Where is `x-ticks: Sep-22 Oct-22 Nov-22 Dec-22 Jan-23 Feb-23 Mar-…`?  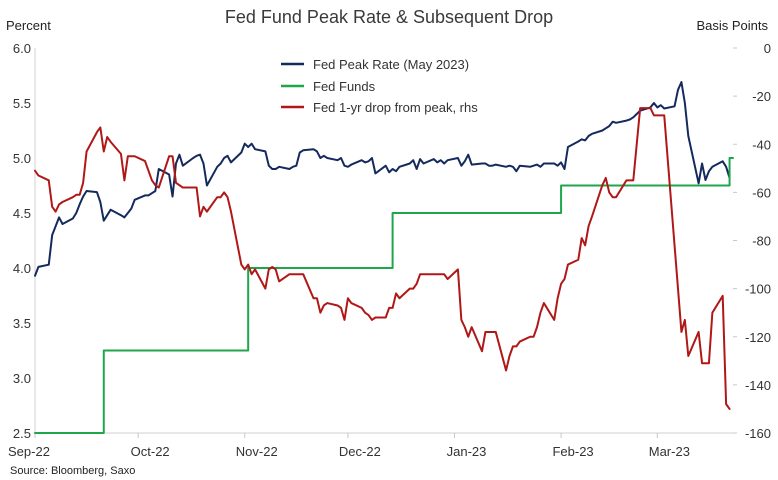
x-ticks: Sep-22 Oct-22 Nov-22 Dec-22 Jan-23 Feb-23 Mar-… is located at coordinates (349, 446).